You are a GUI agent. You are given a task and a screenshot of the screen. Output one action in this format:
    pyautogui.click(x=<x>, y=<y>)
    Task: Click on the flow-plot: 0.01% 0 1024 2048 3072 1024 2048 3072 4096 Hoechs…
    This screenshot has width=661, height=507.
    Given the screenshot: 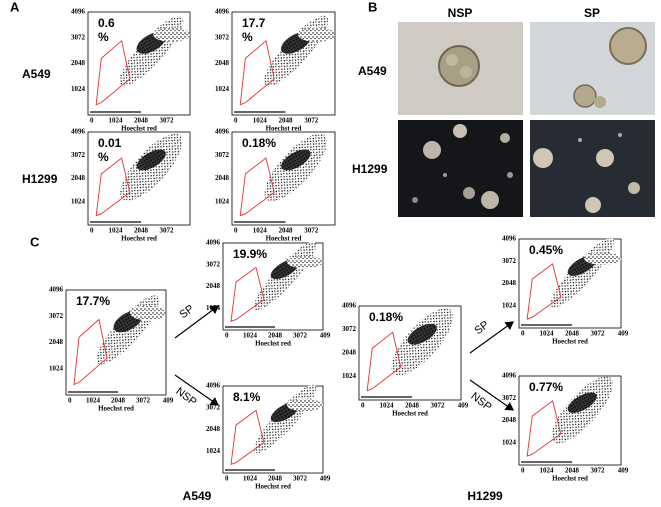 What is the action you would take?
    pyautogui.click(x=131, y=185)
    